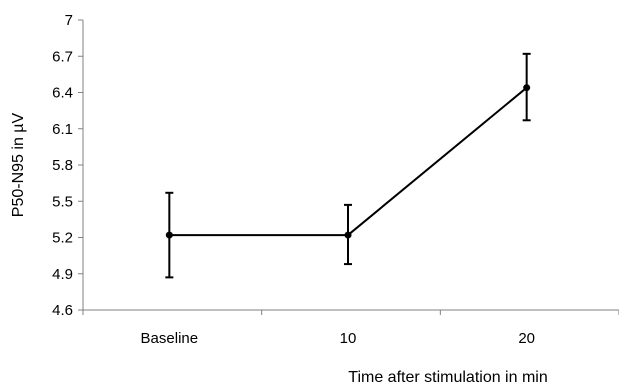 Image resolution: width=619 pixels, height=388 pixels. What do you see at coordinates (62, 201) in the screenshot?
I see `y-tick-label: 5.5` at bounding box center [62, 201].